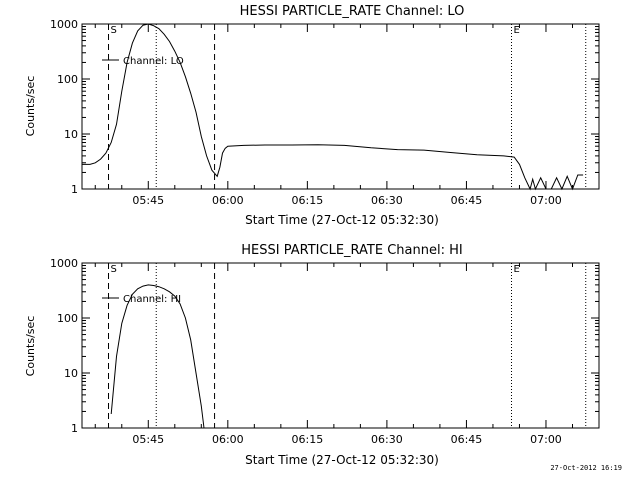 Image resolution: width=640 pixels, height=480 pixels. I want to click on panel-hi-marker-label-0: S, so click(114, 269).